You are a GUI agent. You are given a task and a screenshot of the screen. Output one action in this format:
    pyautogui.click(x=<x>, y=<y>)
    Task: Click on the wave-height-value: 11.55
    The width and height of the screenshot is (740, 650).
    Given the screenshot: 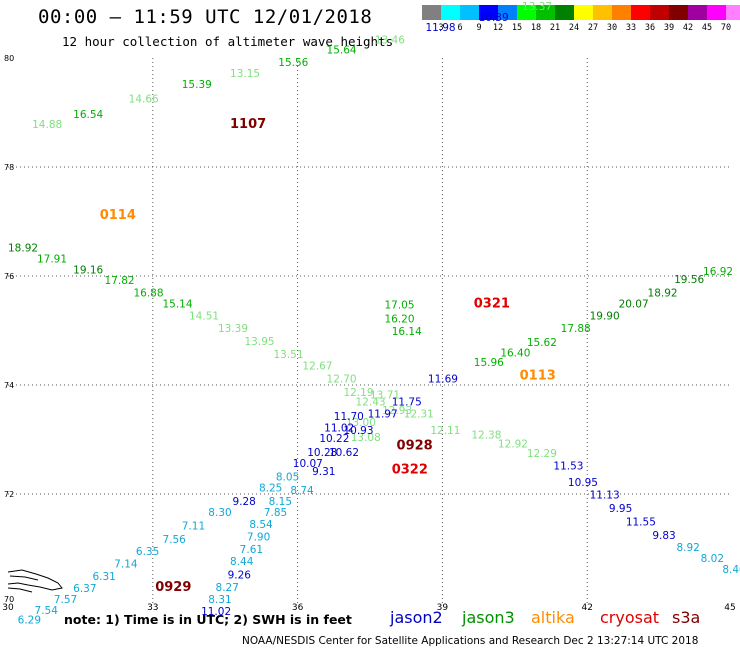 What is the action you would take?
    pyautogui.click(x=641, y=523)
    